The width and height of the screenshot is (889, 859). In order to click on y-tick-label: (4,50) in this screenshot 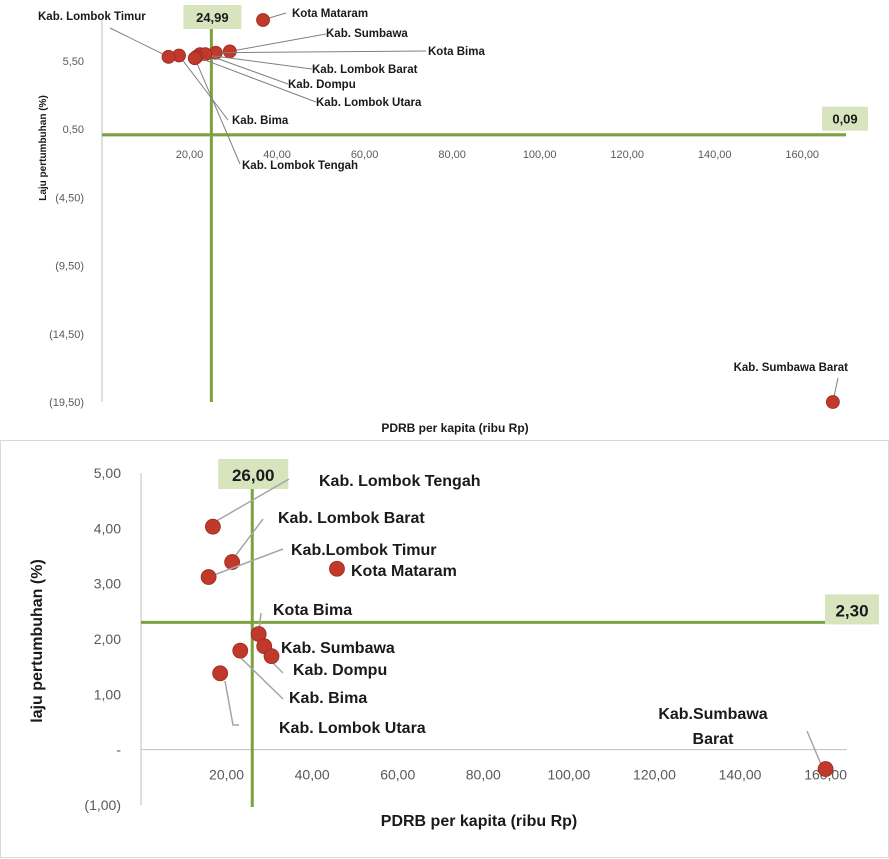, I will do `click(69, 198)`.